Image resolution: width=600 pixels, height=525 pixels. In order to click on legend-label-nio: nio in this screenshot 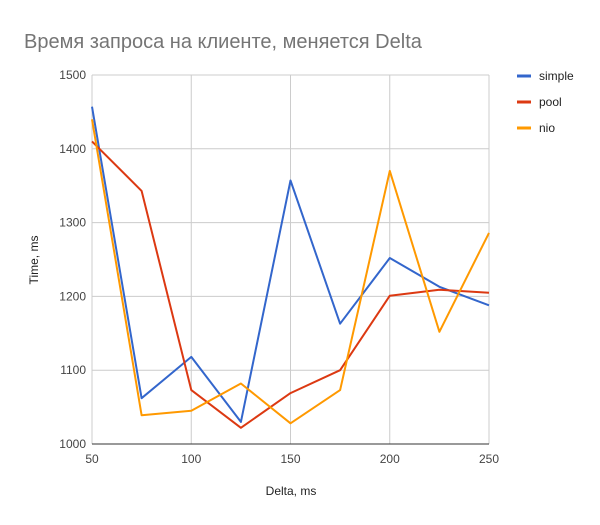, I will do `click(547, 128)`.